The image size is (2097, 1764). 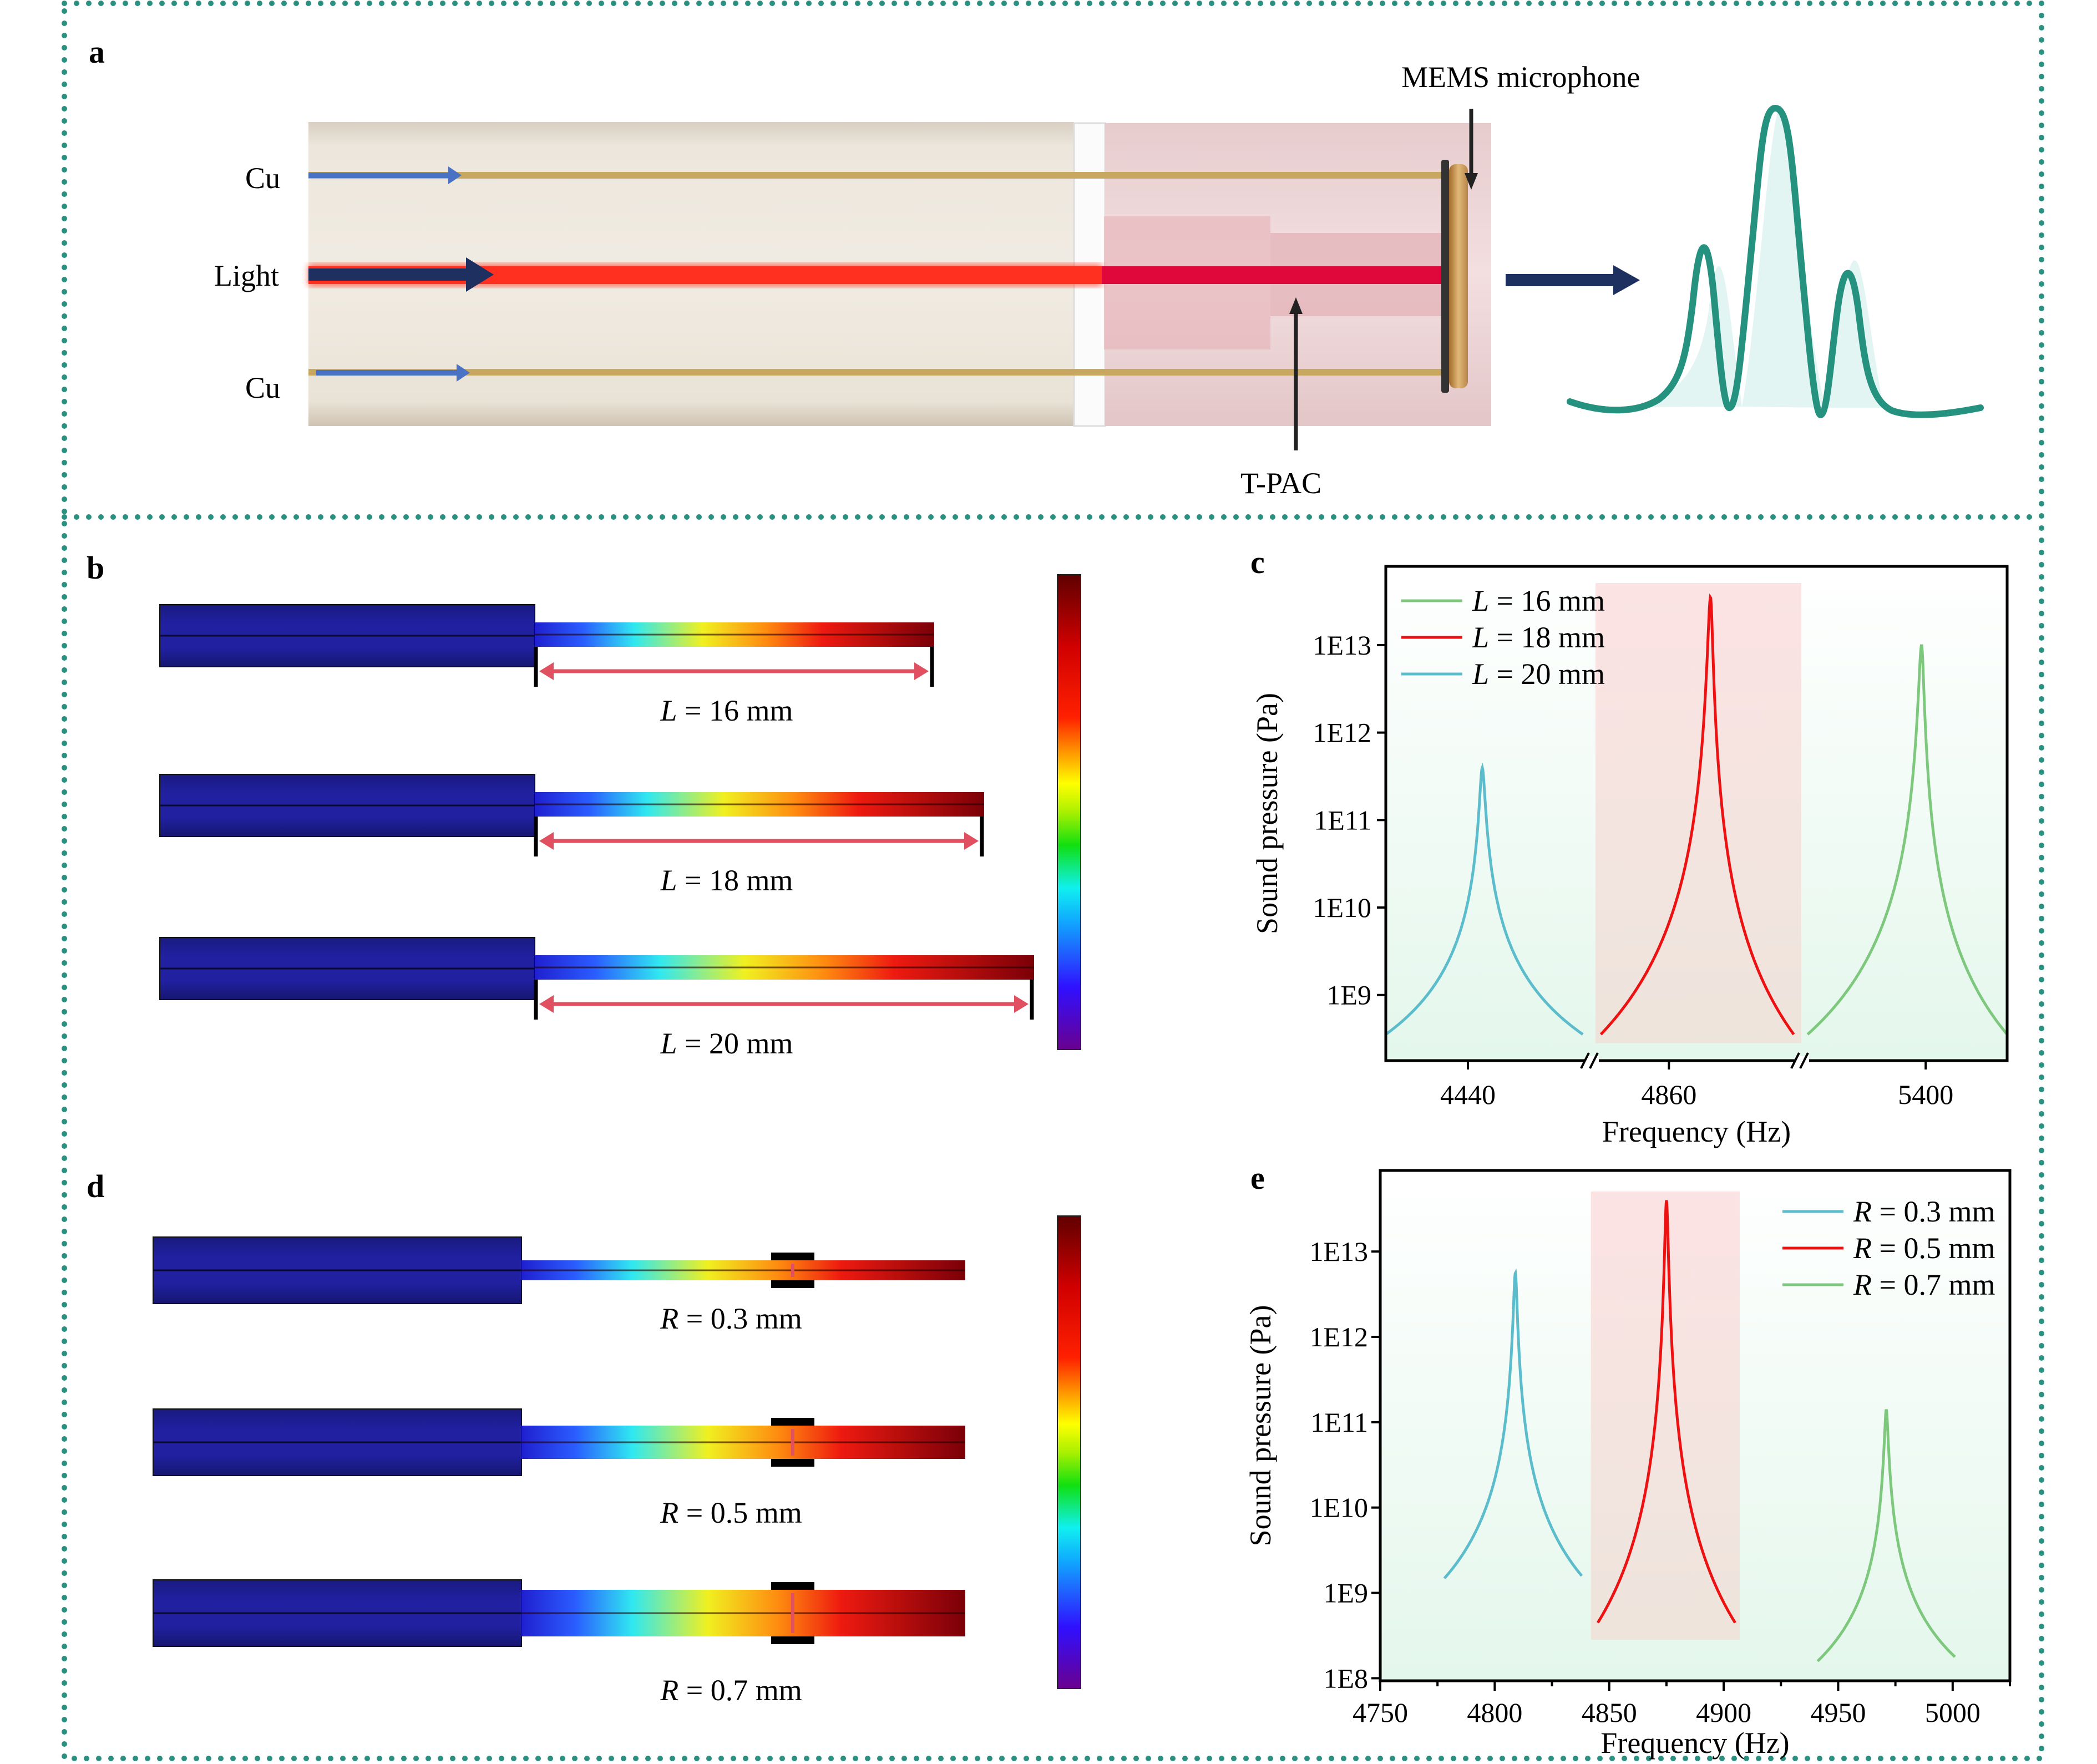 I want to click on length-label: L = 20 mm, so click(x=726, y=1043).